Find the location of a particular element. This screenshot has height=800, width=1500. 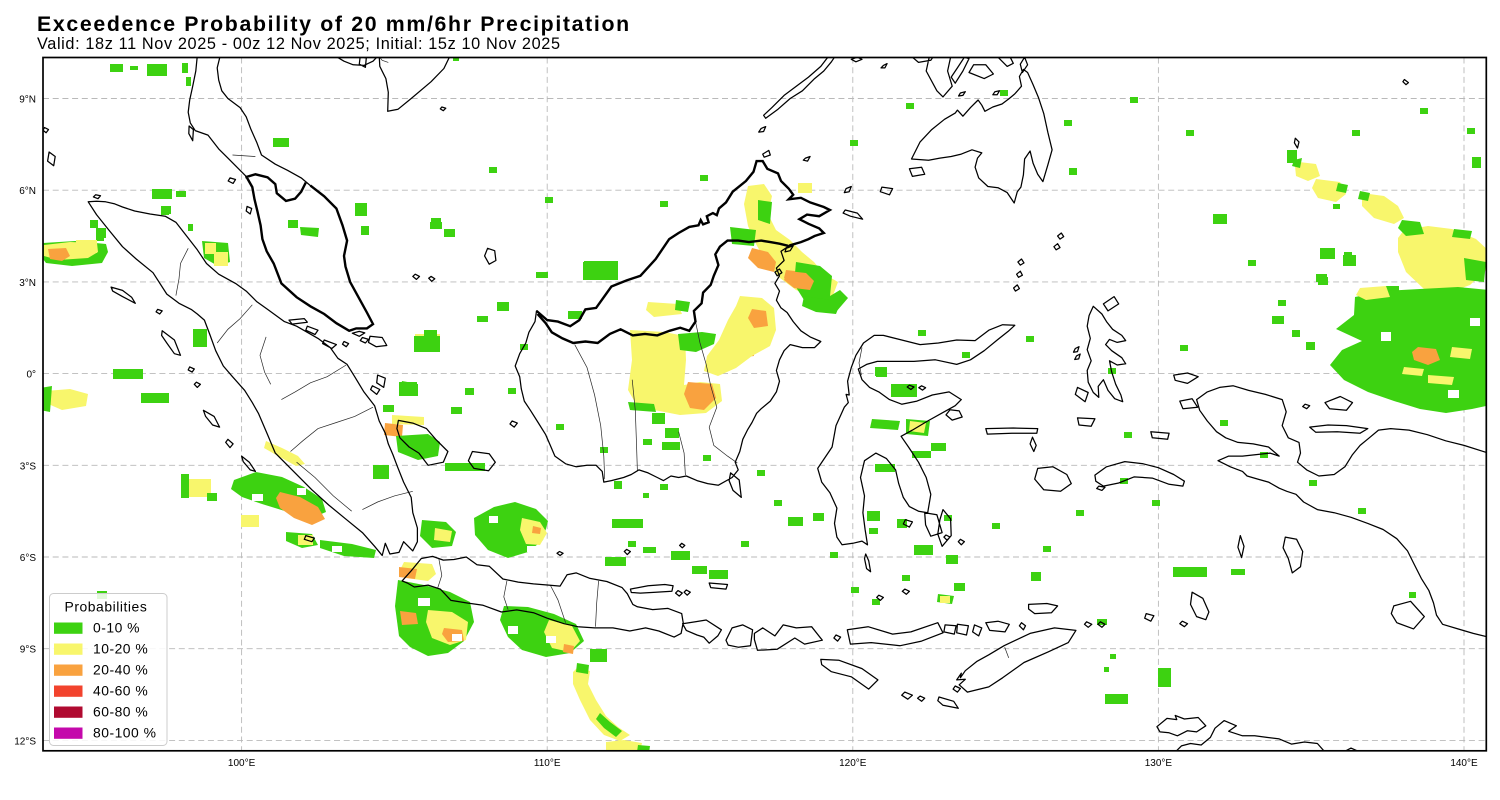

svg-text: 100°E is located at coordinates (242, 763).